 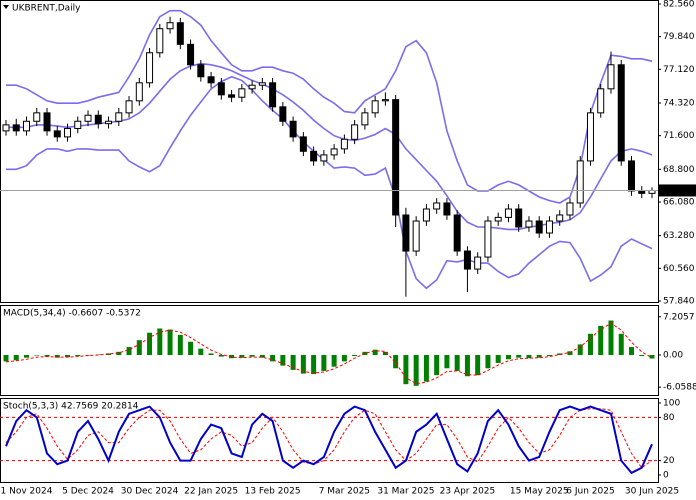 I want to click on x-tick-label: 6 Jun 2025, so click(x=590, y=492).